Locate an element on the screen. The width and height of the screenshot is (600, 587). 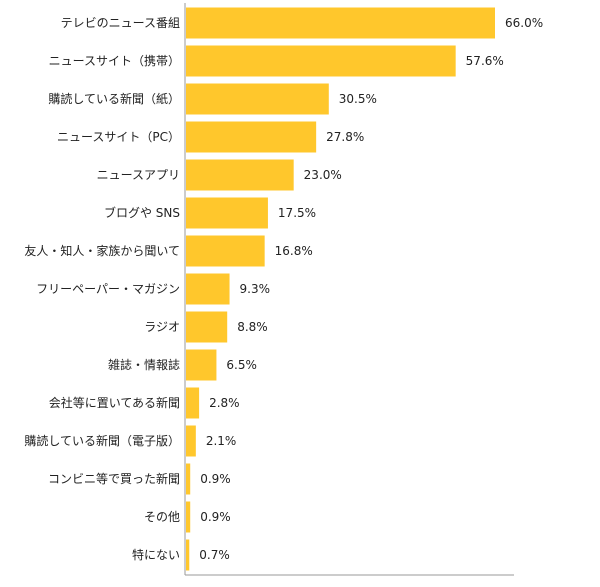
category-label-2: 購読している新聞（紙） is located at coordinates (114, 98).